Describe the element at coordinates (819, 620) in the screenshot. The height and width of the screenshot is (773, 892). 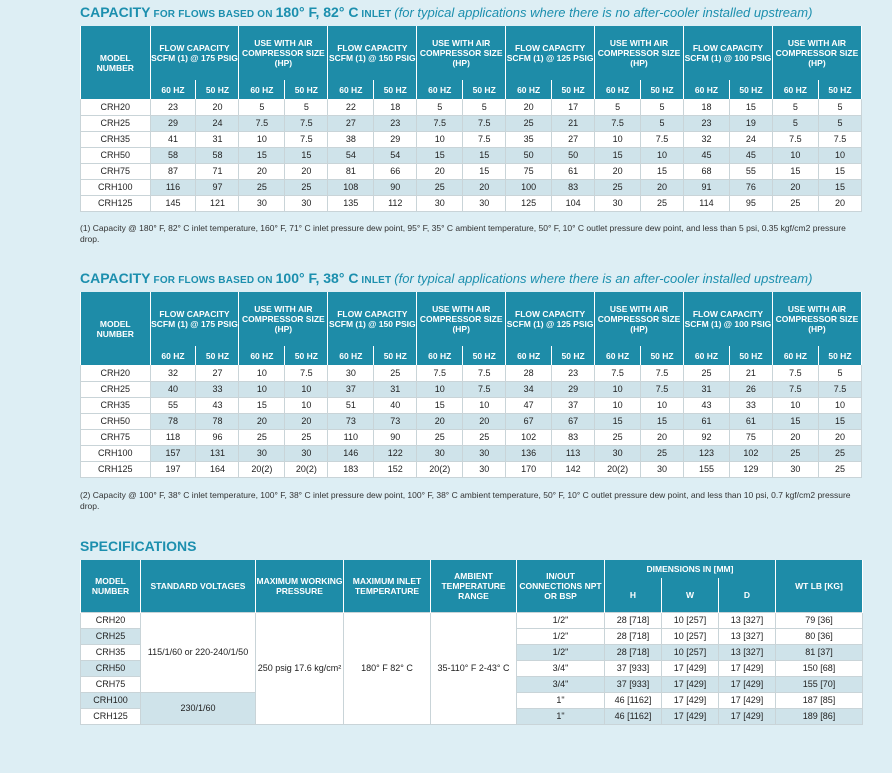
I see `spec-wt: 79 [36]` at that location.